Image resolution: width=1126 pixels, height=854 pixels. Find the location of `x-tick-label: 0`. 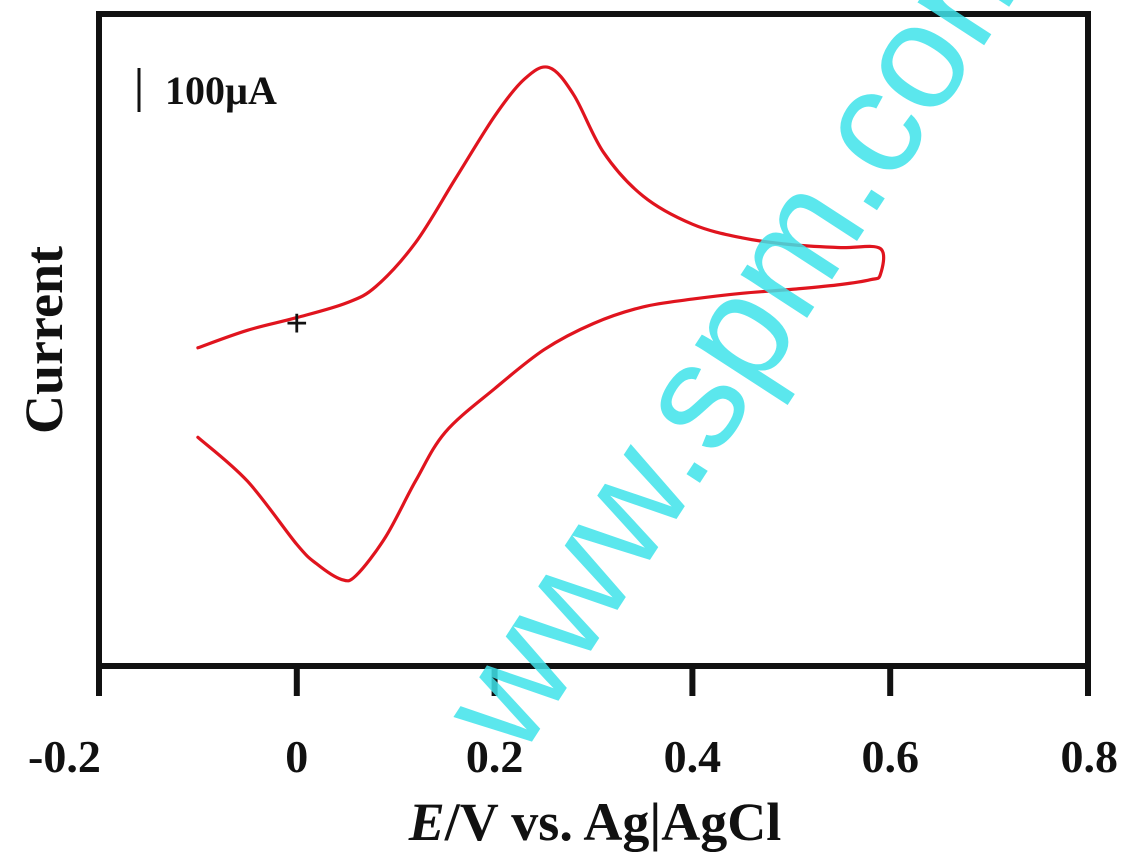

x-tick-label: 0 is located at coordinates (296, 756).